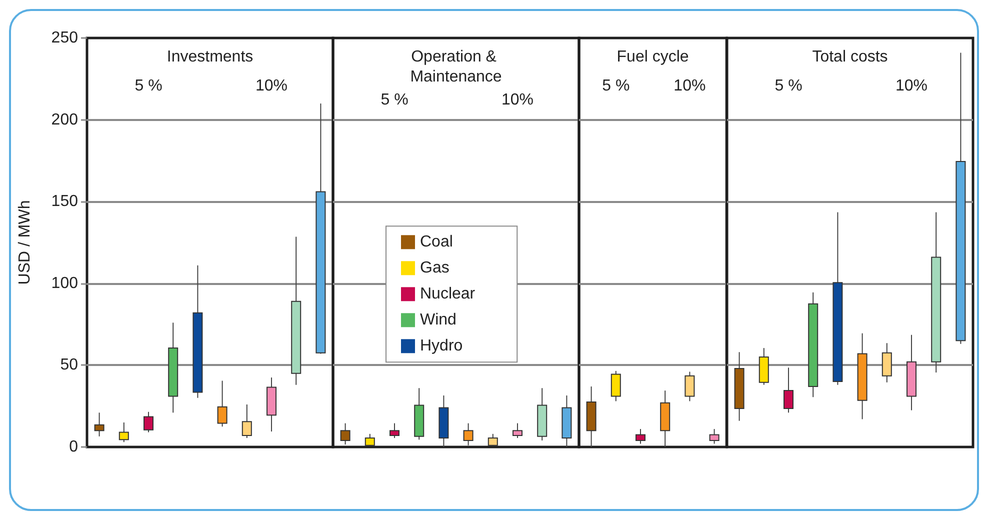 The height and width of the screenshot is (517, 982). I want to click on y-tick-label: 150, so click(64, 201).